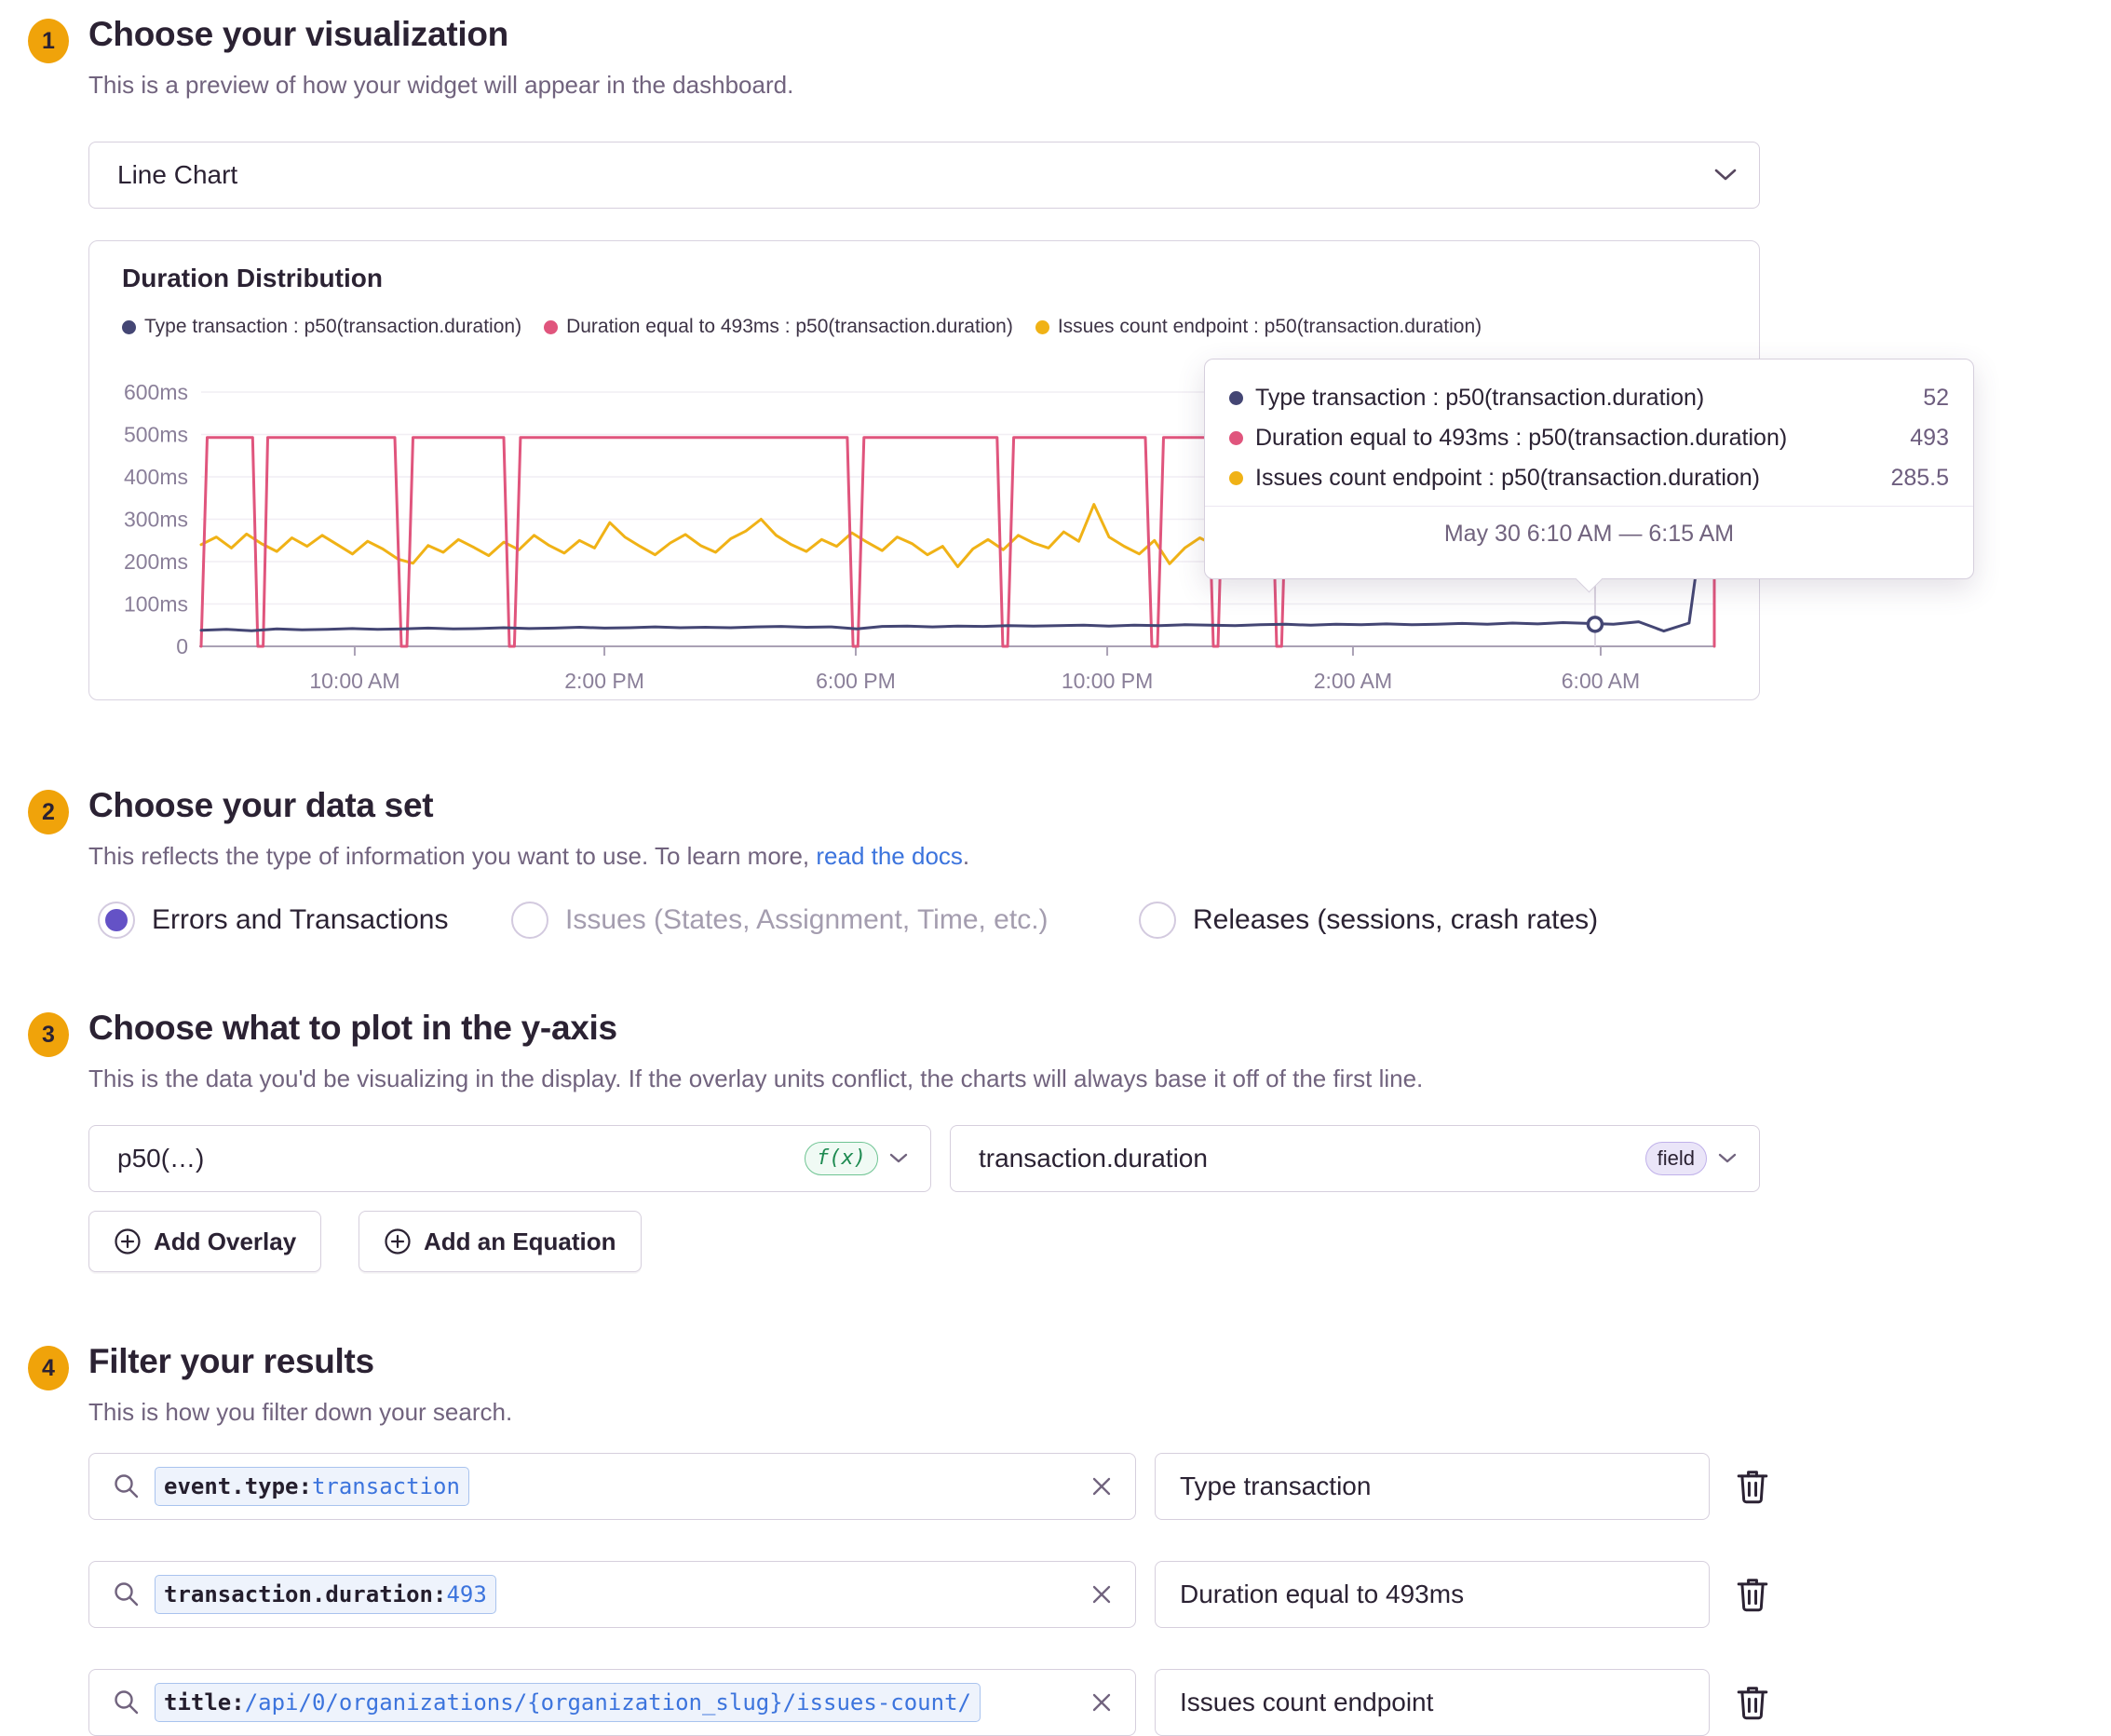 The height and width of the screenshot is (1736, 2111). What do you see at coordinates (182, 646) in the screenshot?
I see `svg-text: 0` at bounding box center [182, 646].